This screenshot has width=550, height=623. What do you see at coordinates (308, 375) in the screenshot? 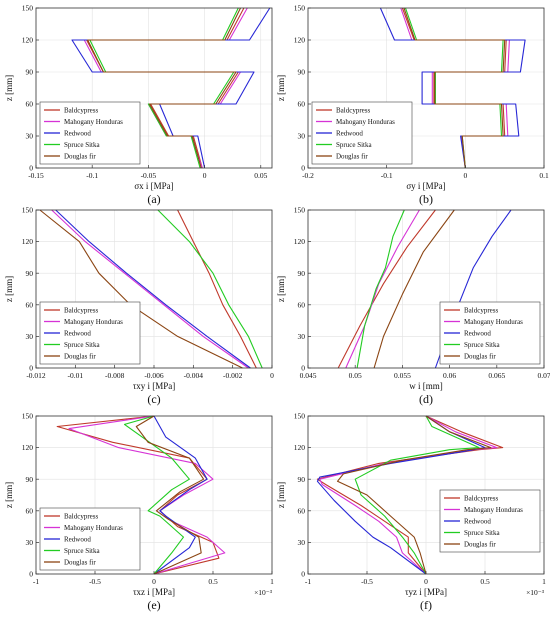
I see `x-tick-label: 0.045` at bounding box center [308, 375].